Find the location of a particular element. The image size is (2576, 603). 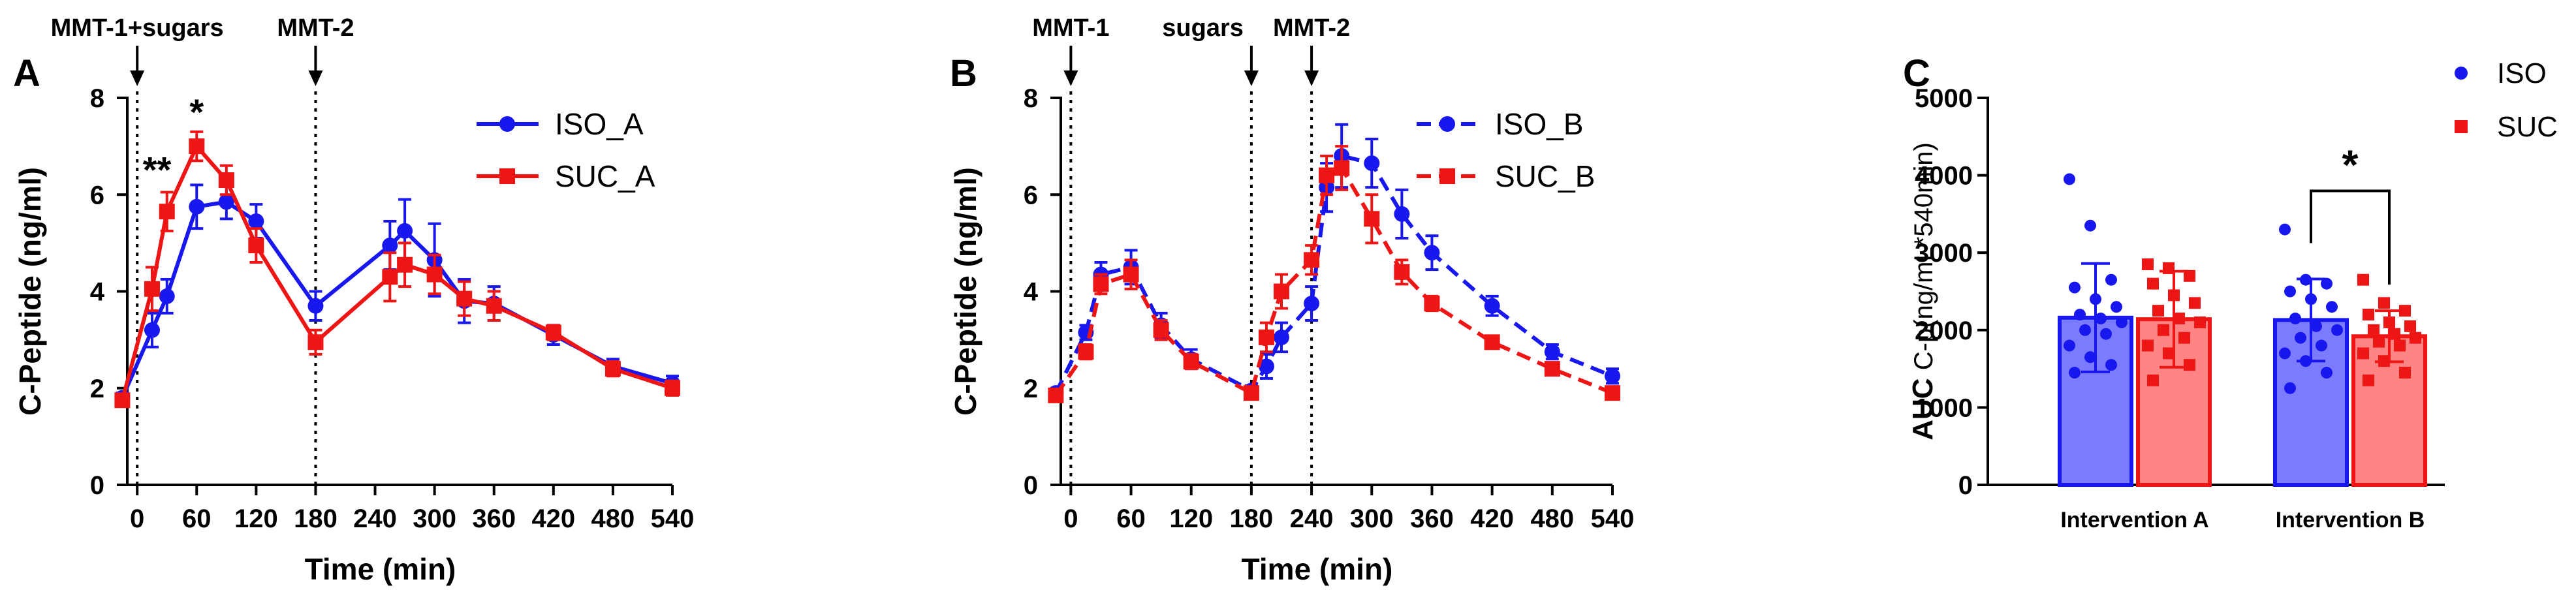

series-suc_a is located at coordinates (397, 269).